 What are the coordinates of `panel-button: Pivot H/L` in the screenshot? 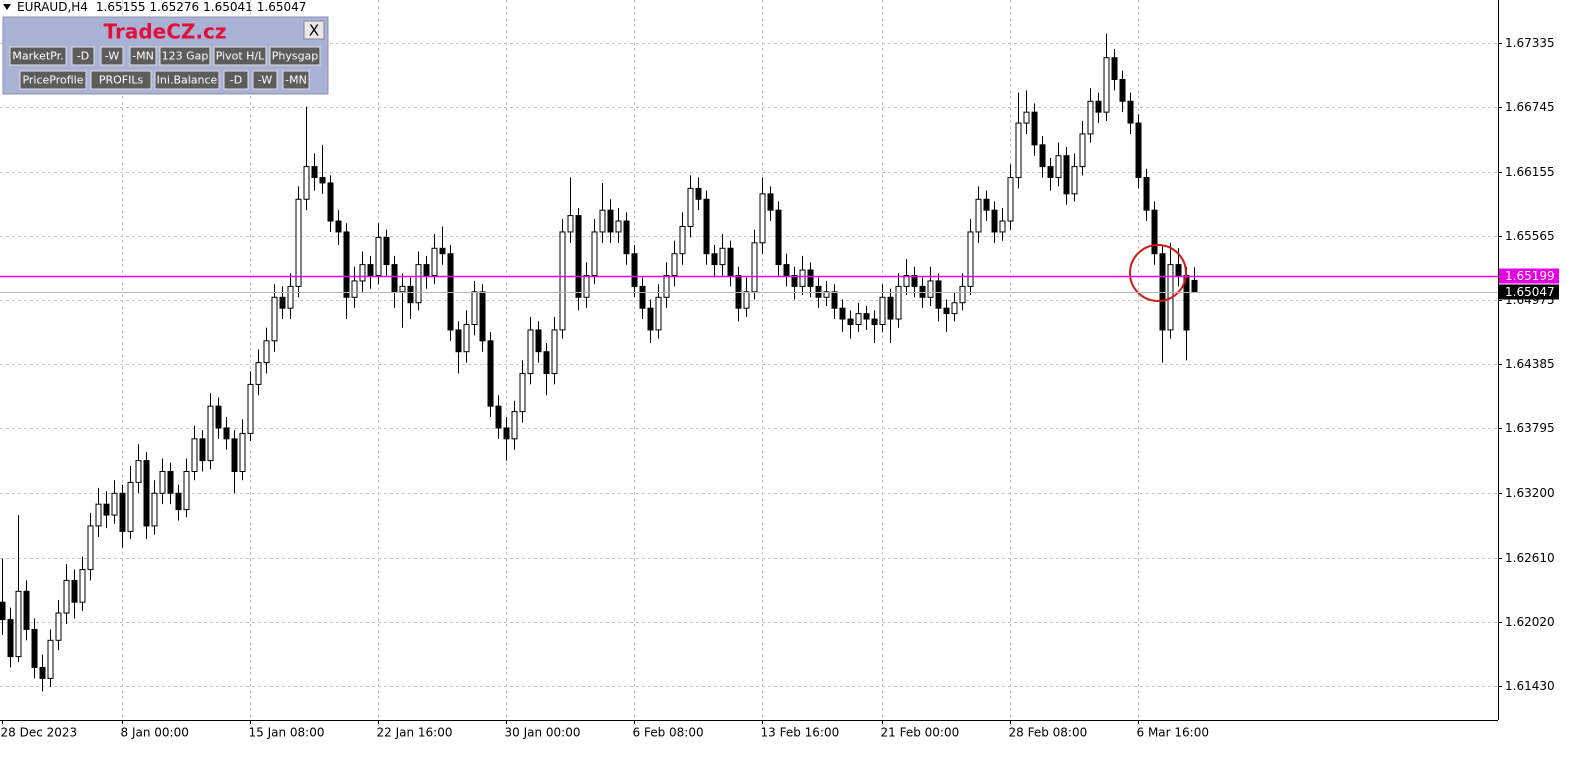 It's located at (240, 56).